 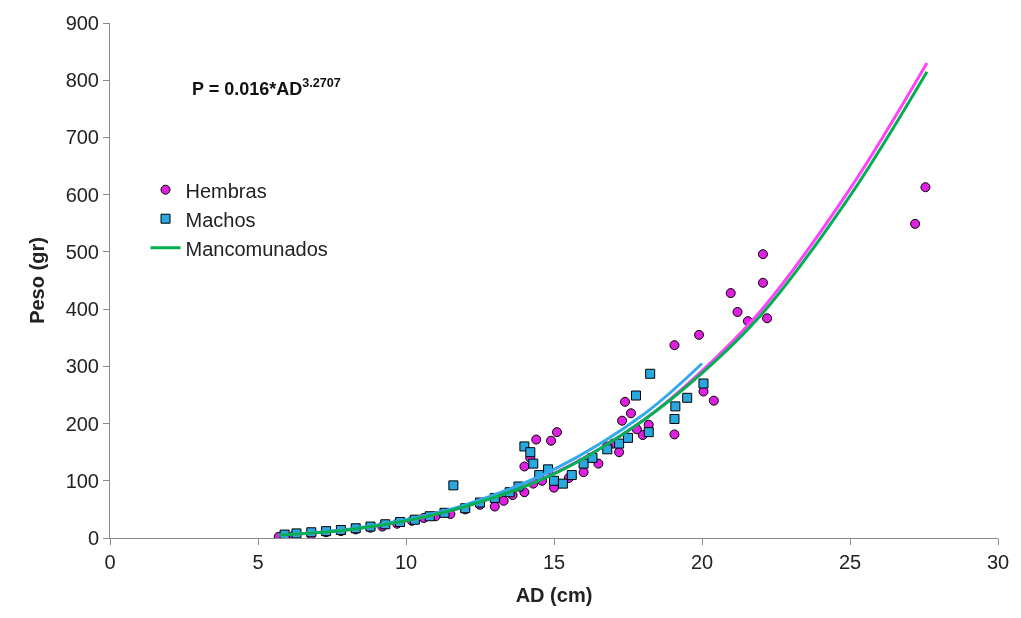 I want to click on x-tick-label: 15, so click(x=554, y=562).